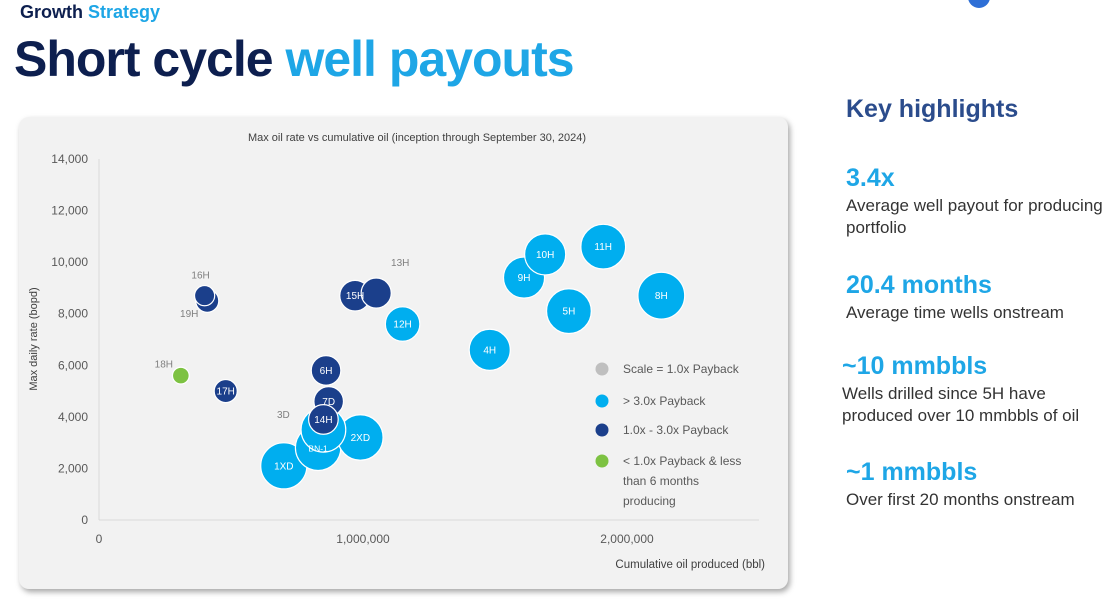 The height and width of the screenshot is (604, 1115). I want to click on legend-label-0: Scale = 1.0x Payback, so click(681, 369).